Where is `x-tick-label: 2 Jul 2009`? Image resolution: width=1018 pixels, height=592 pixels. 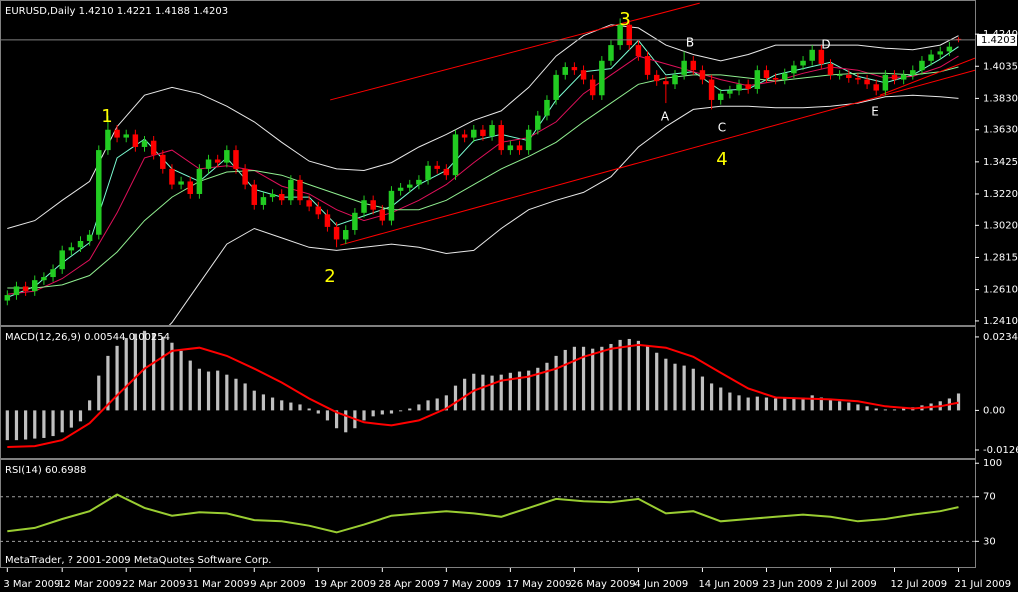 x-tick-label: 2 Jul 2009 is located at coordinates (851, 584).